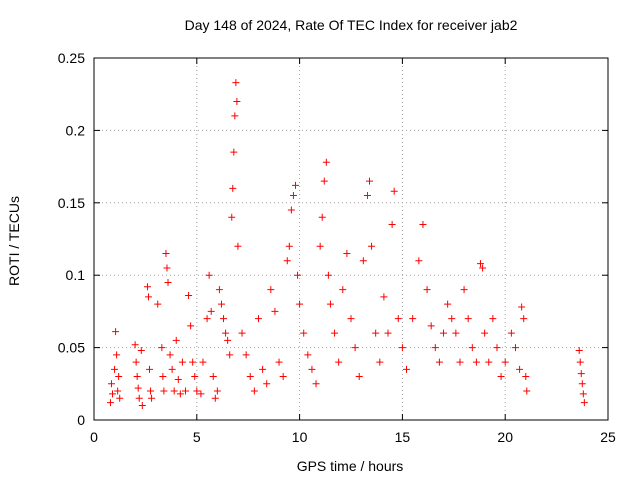 This screenshot has height=480, width=640. I want to click on x-tick-label: 0, so click(94, 437).